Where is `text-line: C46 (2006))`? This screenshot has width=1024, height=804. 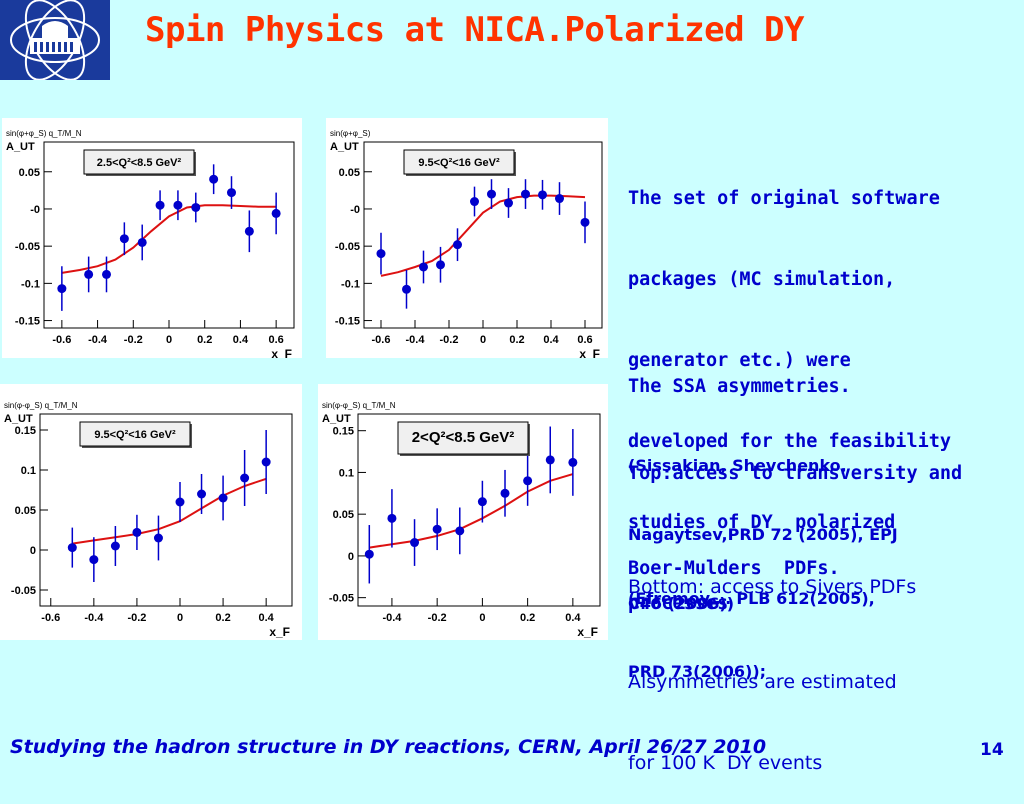 text-line: C46 (2006)) is located at coordinates (681, 603).